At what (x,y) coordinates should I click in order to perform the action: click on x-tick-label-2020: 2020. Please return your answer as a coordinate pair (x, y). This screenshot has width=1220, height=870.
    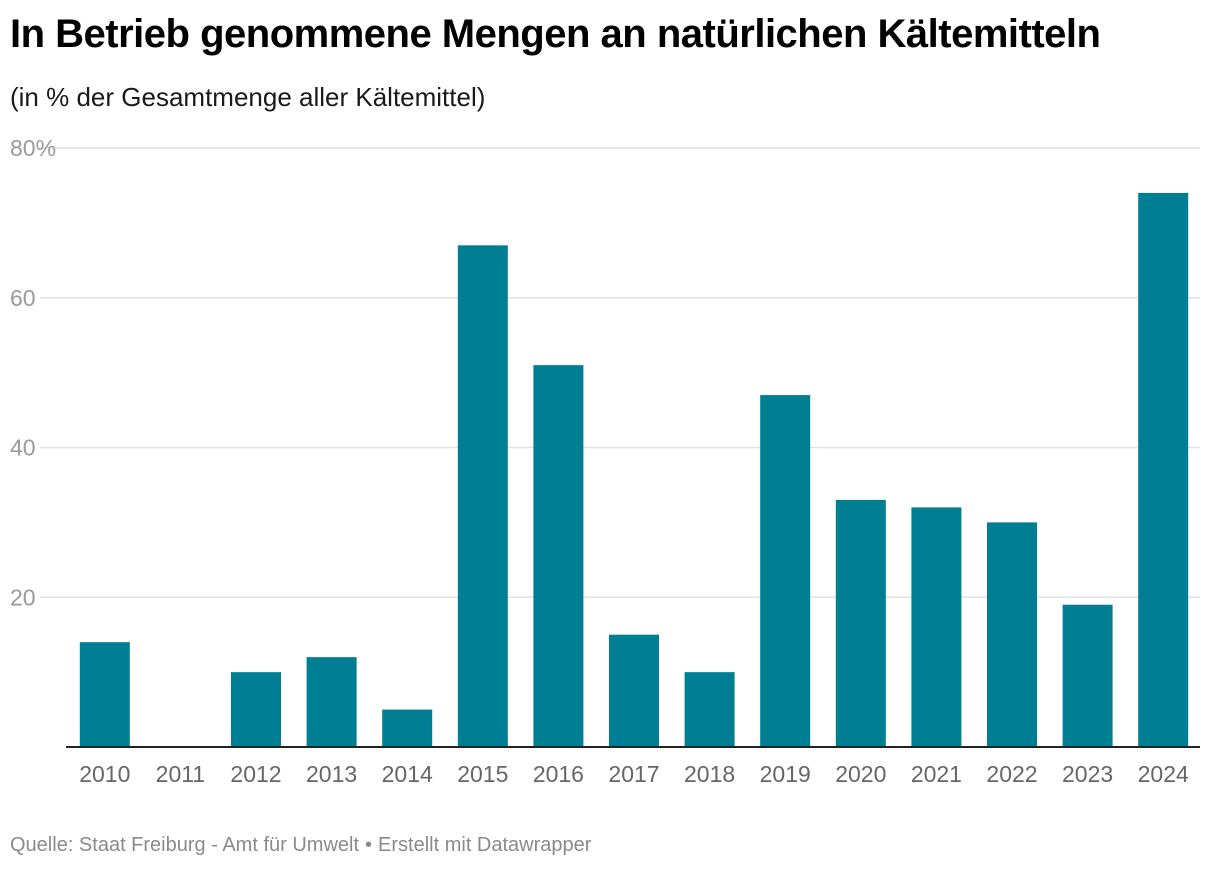
    Looking at the image, I should click on (860, 774).